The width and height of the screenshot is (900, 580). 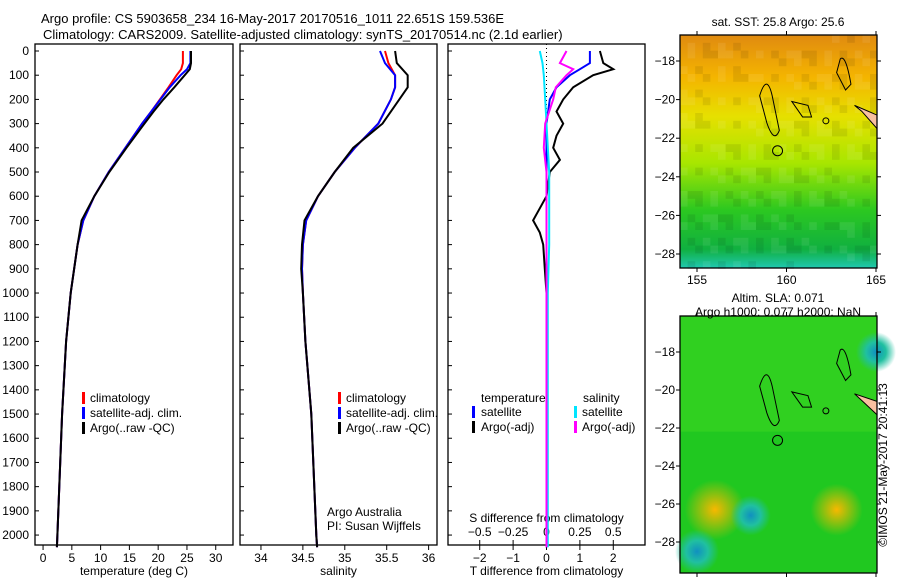 What do you see at coordinates (546, 558) in the screenshot?
I see `difference-xtick-label: 0` at bounding box center [546, 558].